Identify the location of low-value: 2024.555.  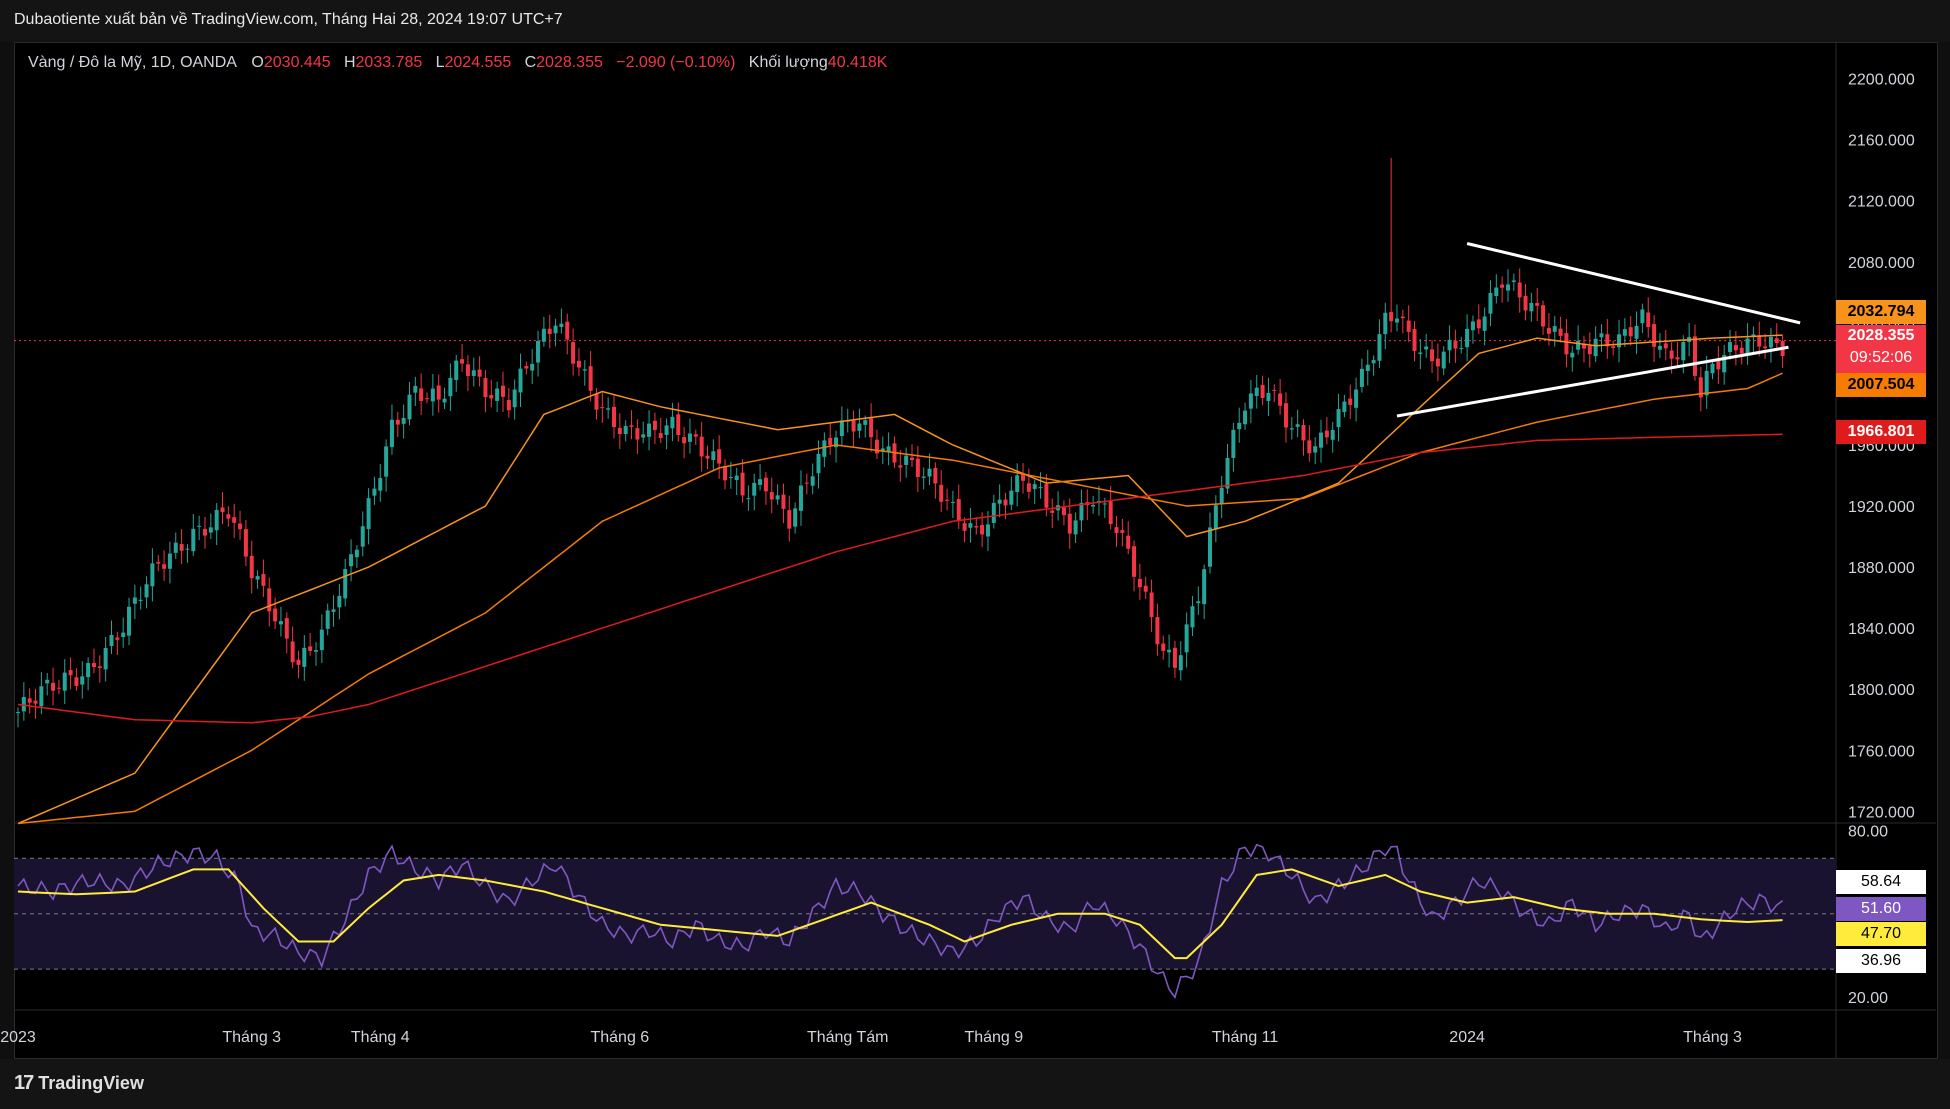
(478, 62).